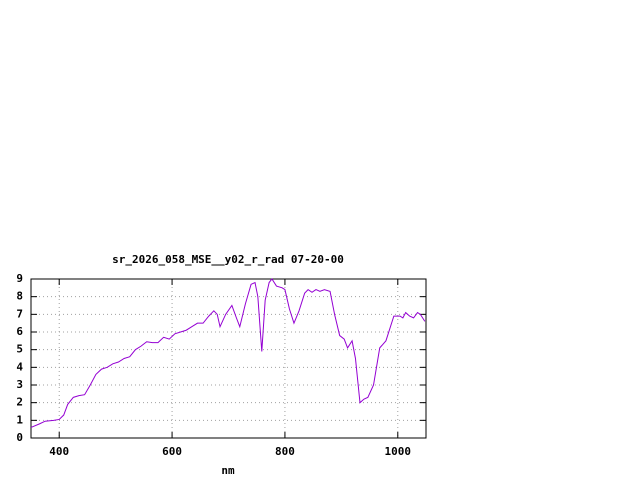 The width and height of the screenshot is (640, 480). I want to click on y-tick-label: 3, so click(19, 384).